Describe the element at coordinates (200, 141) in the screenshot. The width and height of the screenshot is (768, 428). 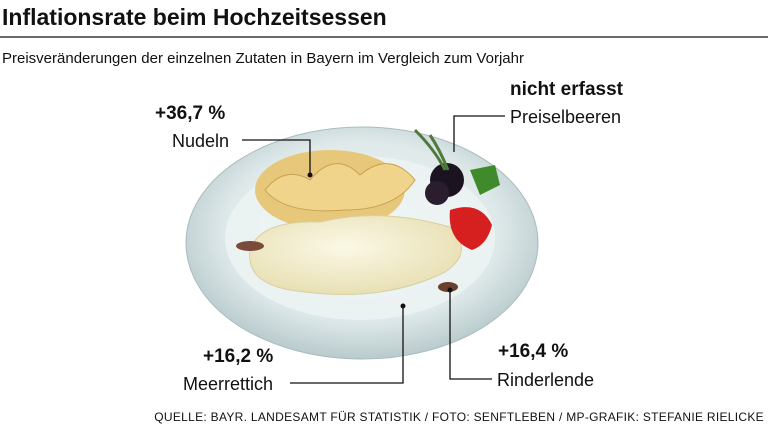
I see `callout-label: Nudeln` at that location.